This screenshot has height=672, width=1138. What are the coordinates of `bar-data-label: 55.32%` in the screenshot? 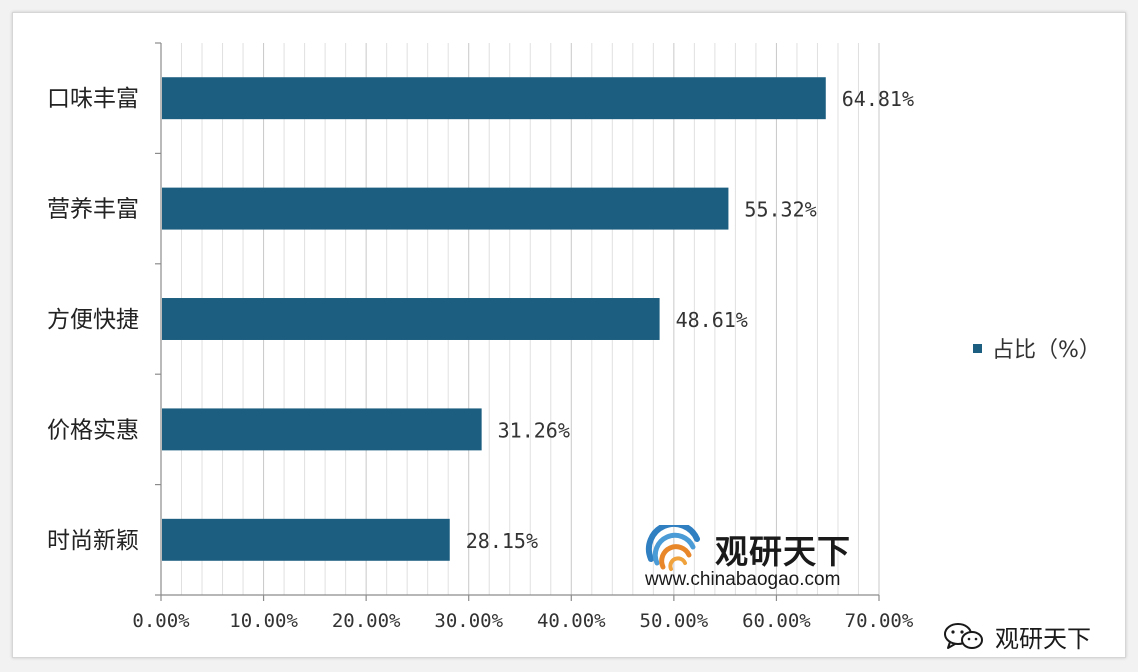 It's located at (780, 210).